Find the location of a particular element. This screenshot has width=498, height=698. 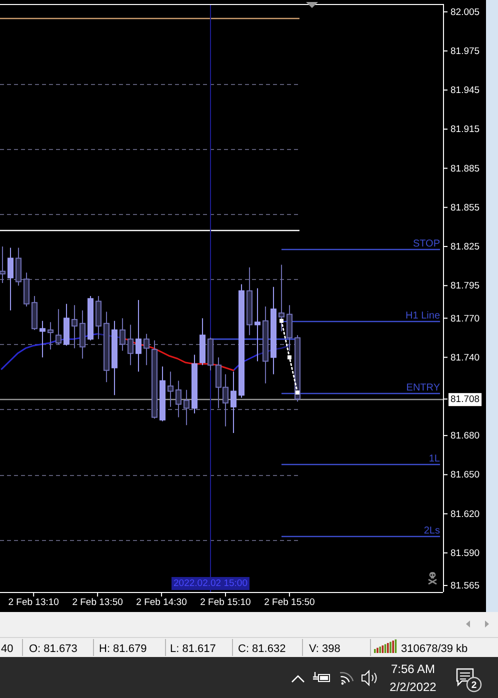

x-tick-label: 2 Feb 15:10 is located at coordinates (225, 602).